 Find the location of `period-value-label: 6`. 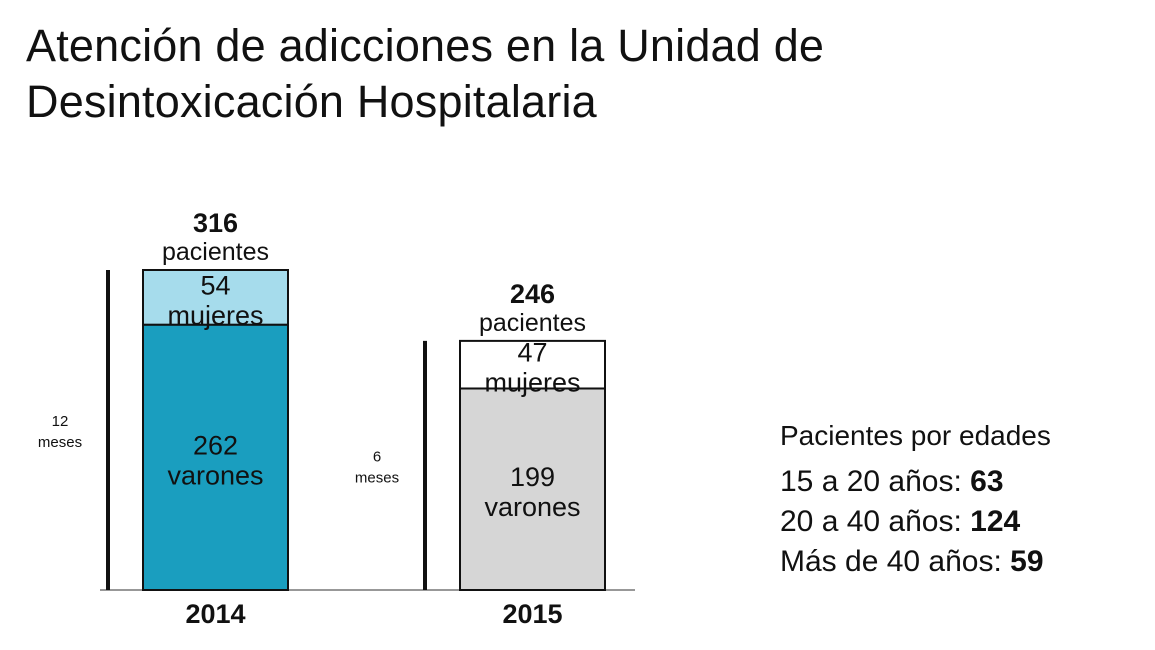

period-value-label: 6 is located at coordinates (377, 456).